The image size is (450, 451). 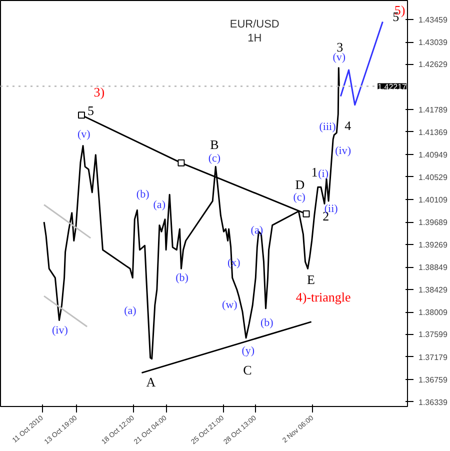 What do you see at coordinates (340, 46) in the screenshot?
I see `annotation: 3` at bounding box center [340, 46].